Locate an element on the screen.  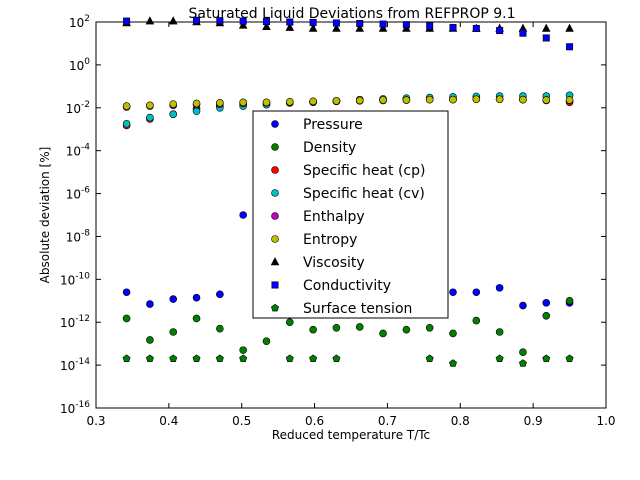
legend-label: Entropy is located at coordinates (330, 240).